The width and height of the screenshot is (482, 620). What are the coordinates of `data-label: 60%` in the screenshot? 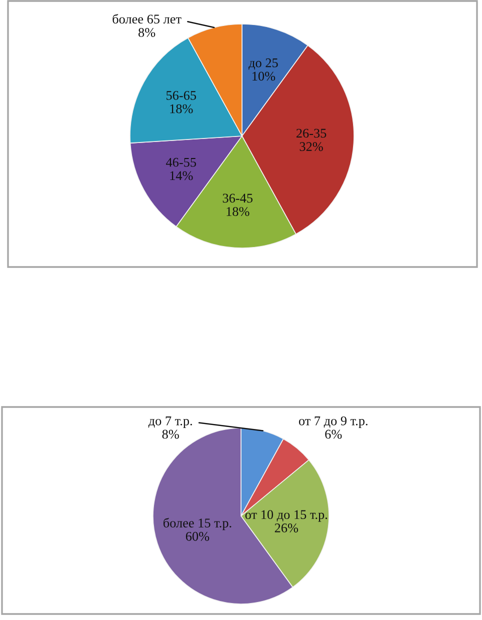 It's located at (198, 536).